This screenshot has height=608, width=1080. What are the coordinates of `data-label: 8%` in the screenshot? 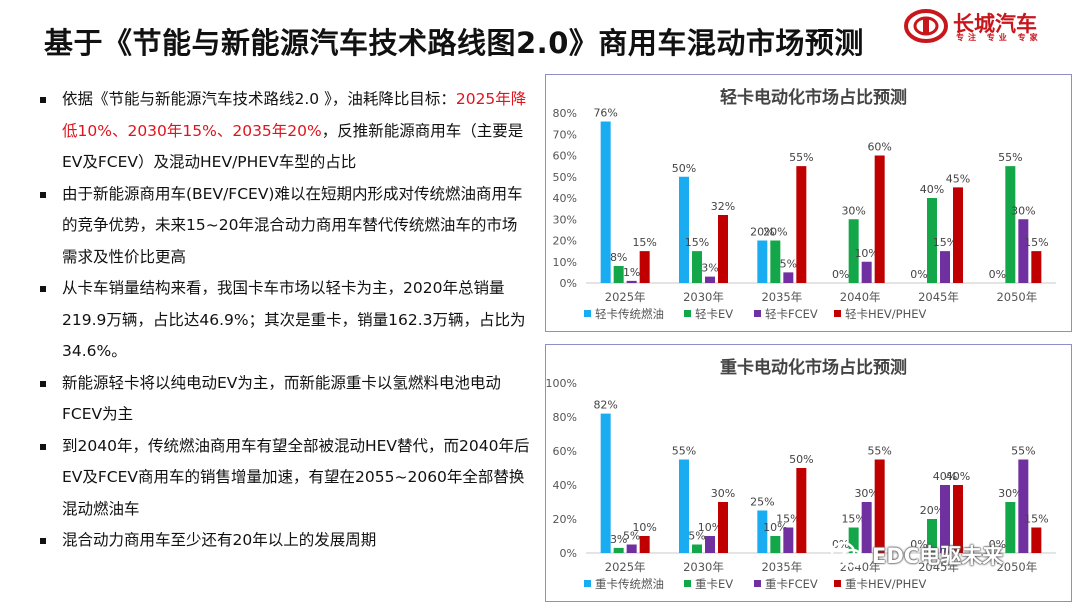 It's located at (618, 257).